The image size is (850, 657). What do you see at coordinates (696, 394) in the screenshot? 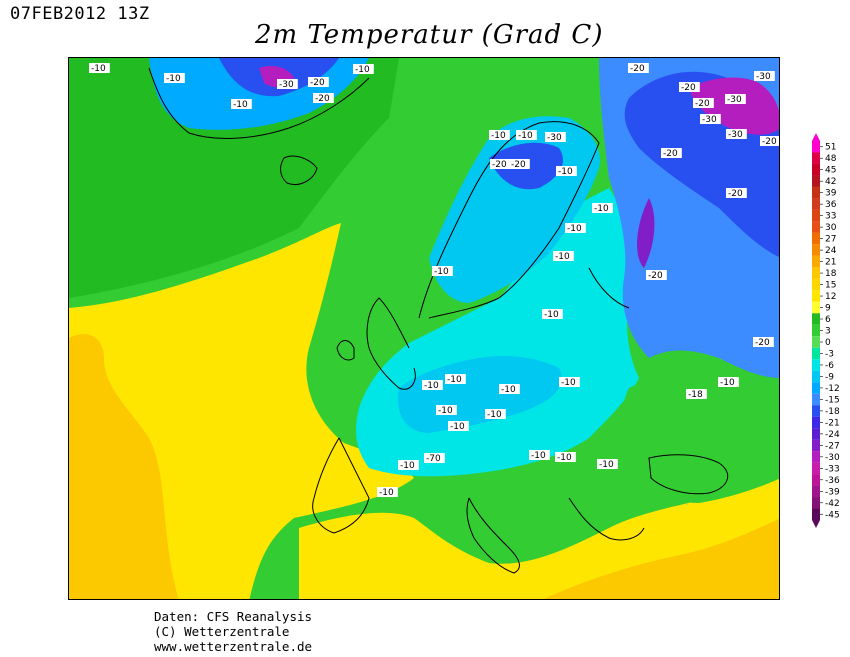
I see `contour-label: -18` at bounding box center [696, 394].